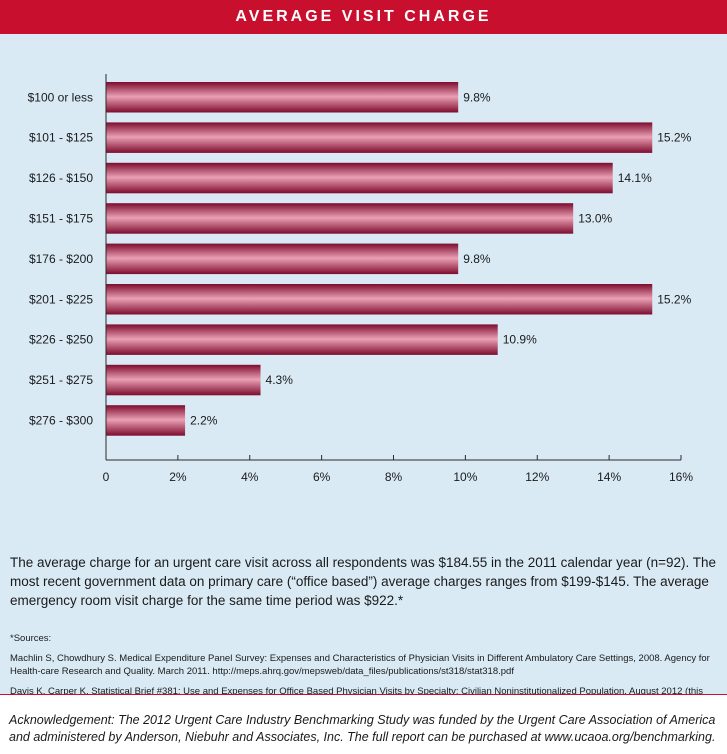 This screenshot has height=754, width=727. I want to click on sources-heading: *Sources:, so click(31, 638).